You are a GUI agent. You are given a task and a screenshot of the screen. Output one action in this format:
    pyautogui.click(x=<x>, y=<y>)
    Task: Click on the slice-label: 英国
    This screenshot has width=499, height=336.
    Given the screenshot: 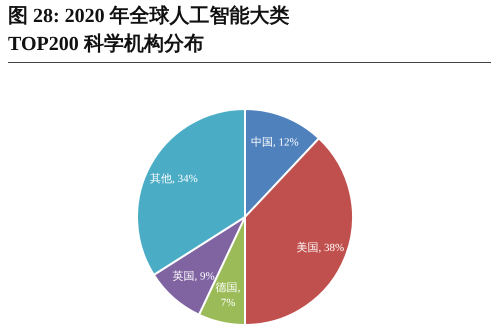 What is the action you would take?
    pyautogui.click(x=183, y=275)
    